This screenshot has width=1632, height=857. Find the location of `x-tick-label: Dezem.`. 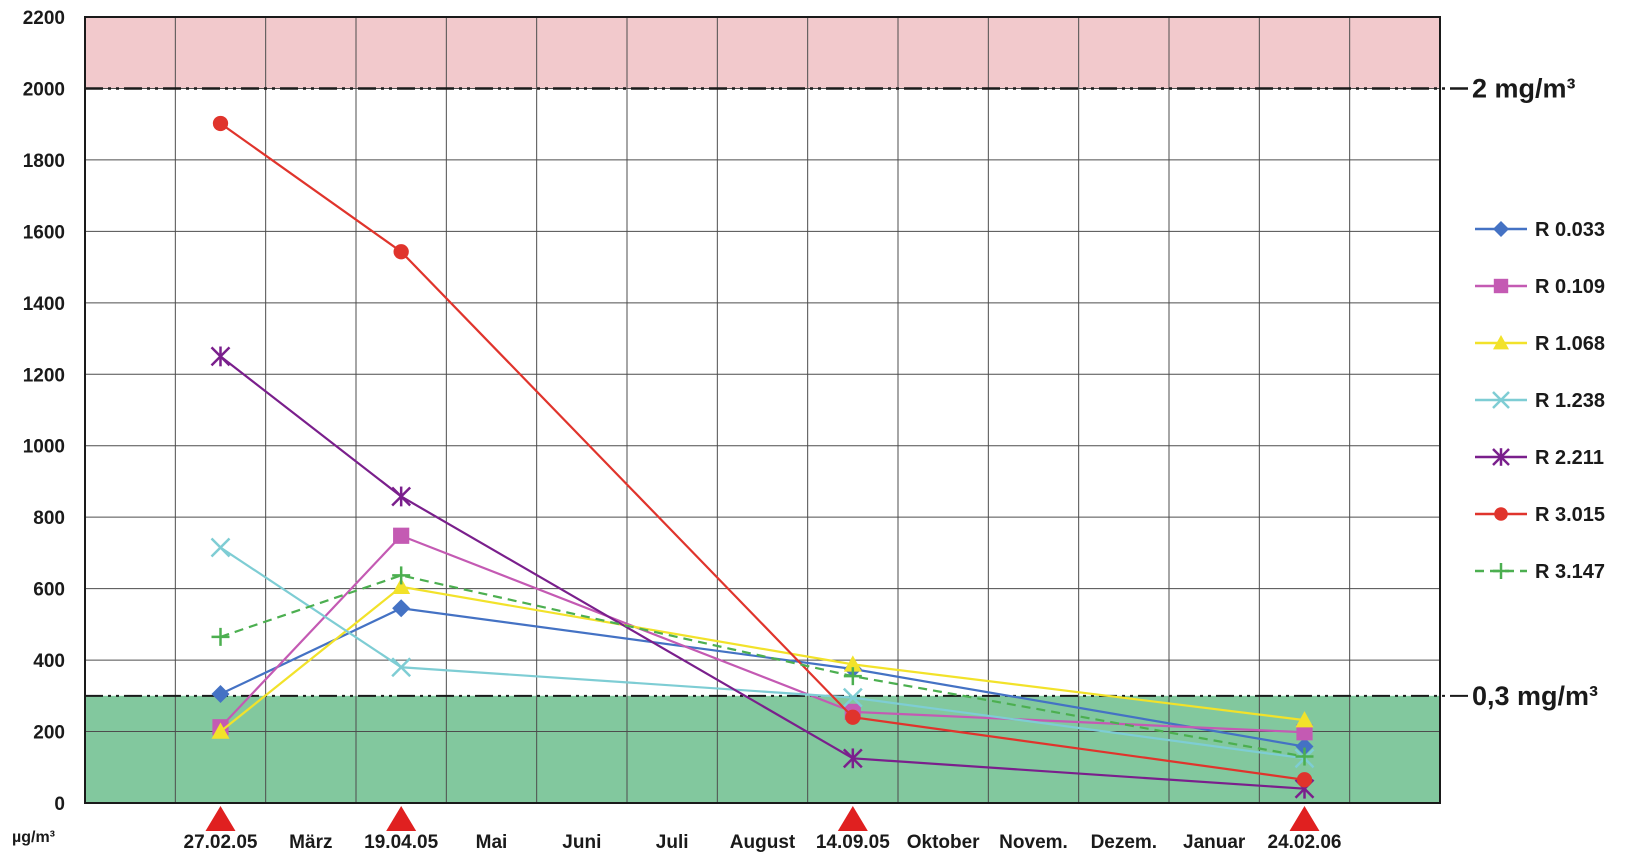

x-tick-label: Dezem. is located at coordinates (1124, 842).